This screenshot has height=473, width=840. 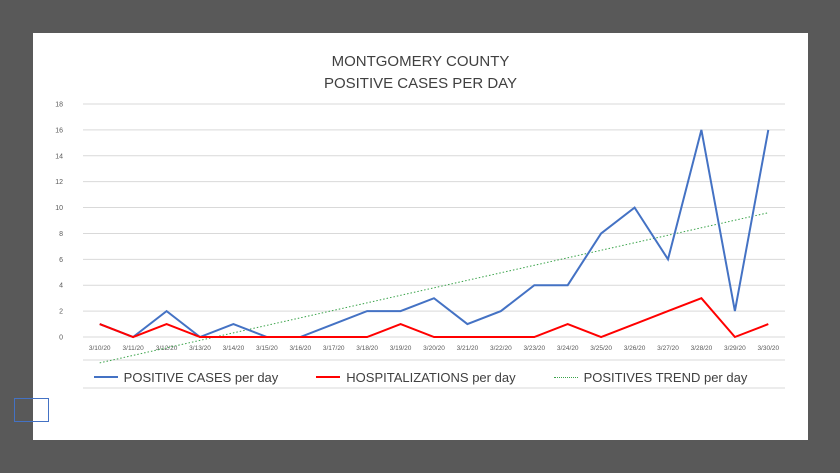 I want to click on x-tick-label: 3/10/20, so click(x=100, y=348).